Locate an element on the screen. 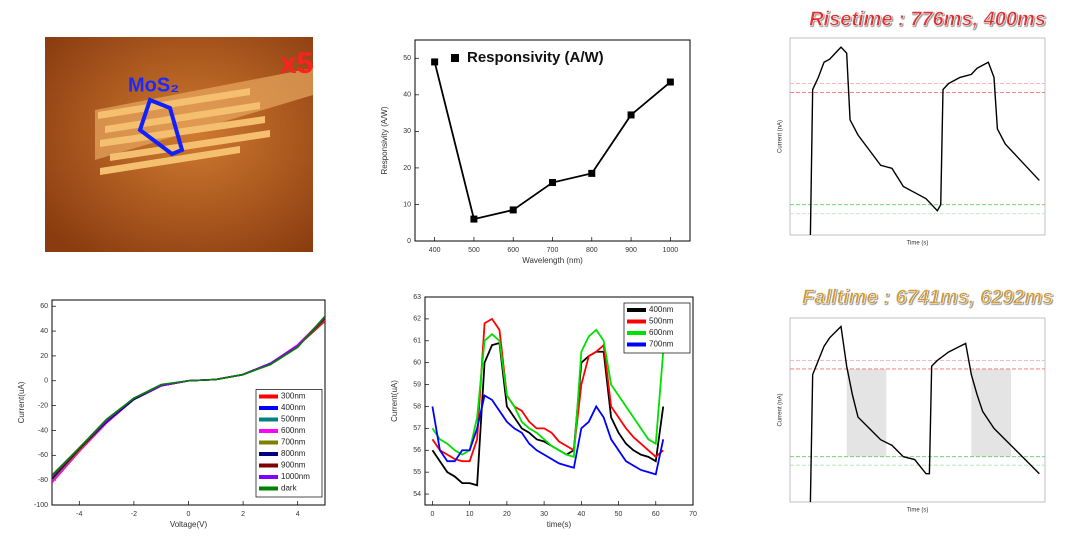 The image size is (1073, 539). y-tick-label: 62 is located at coordinates (417, 319).